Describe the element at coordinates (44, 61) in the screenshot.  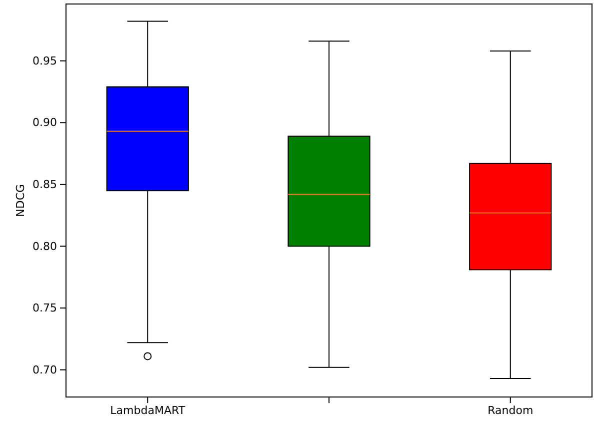
I see `y-tick-label: 0.95` at that location.